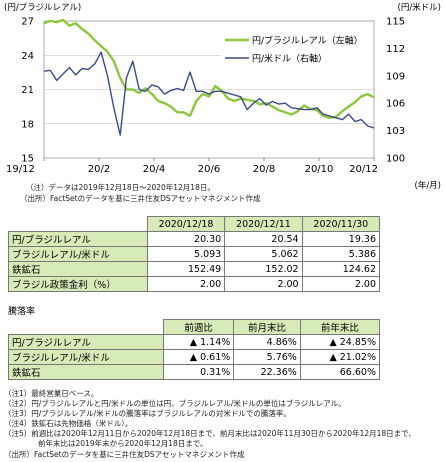 The height and width of the screenshot is (462, 445). Describe the element at coordinates (267, 357) in the screenshot. I see `table-cell: 5.76%` at that location.